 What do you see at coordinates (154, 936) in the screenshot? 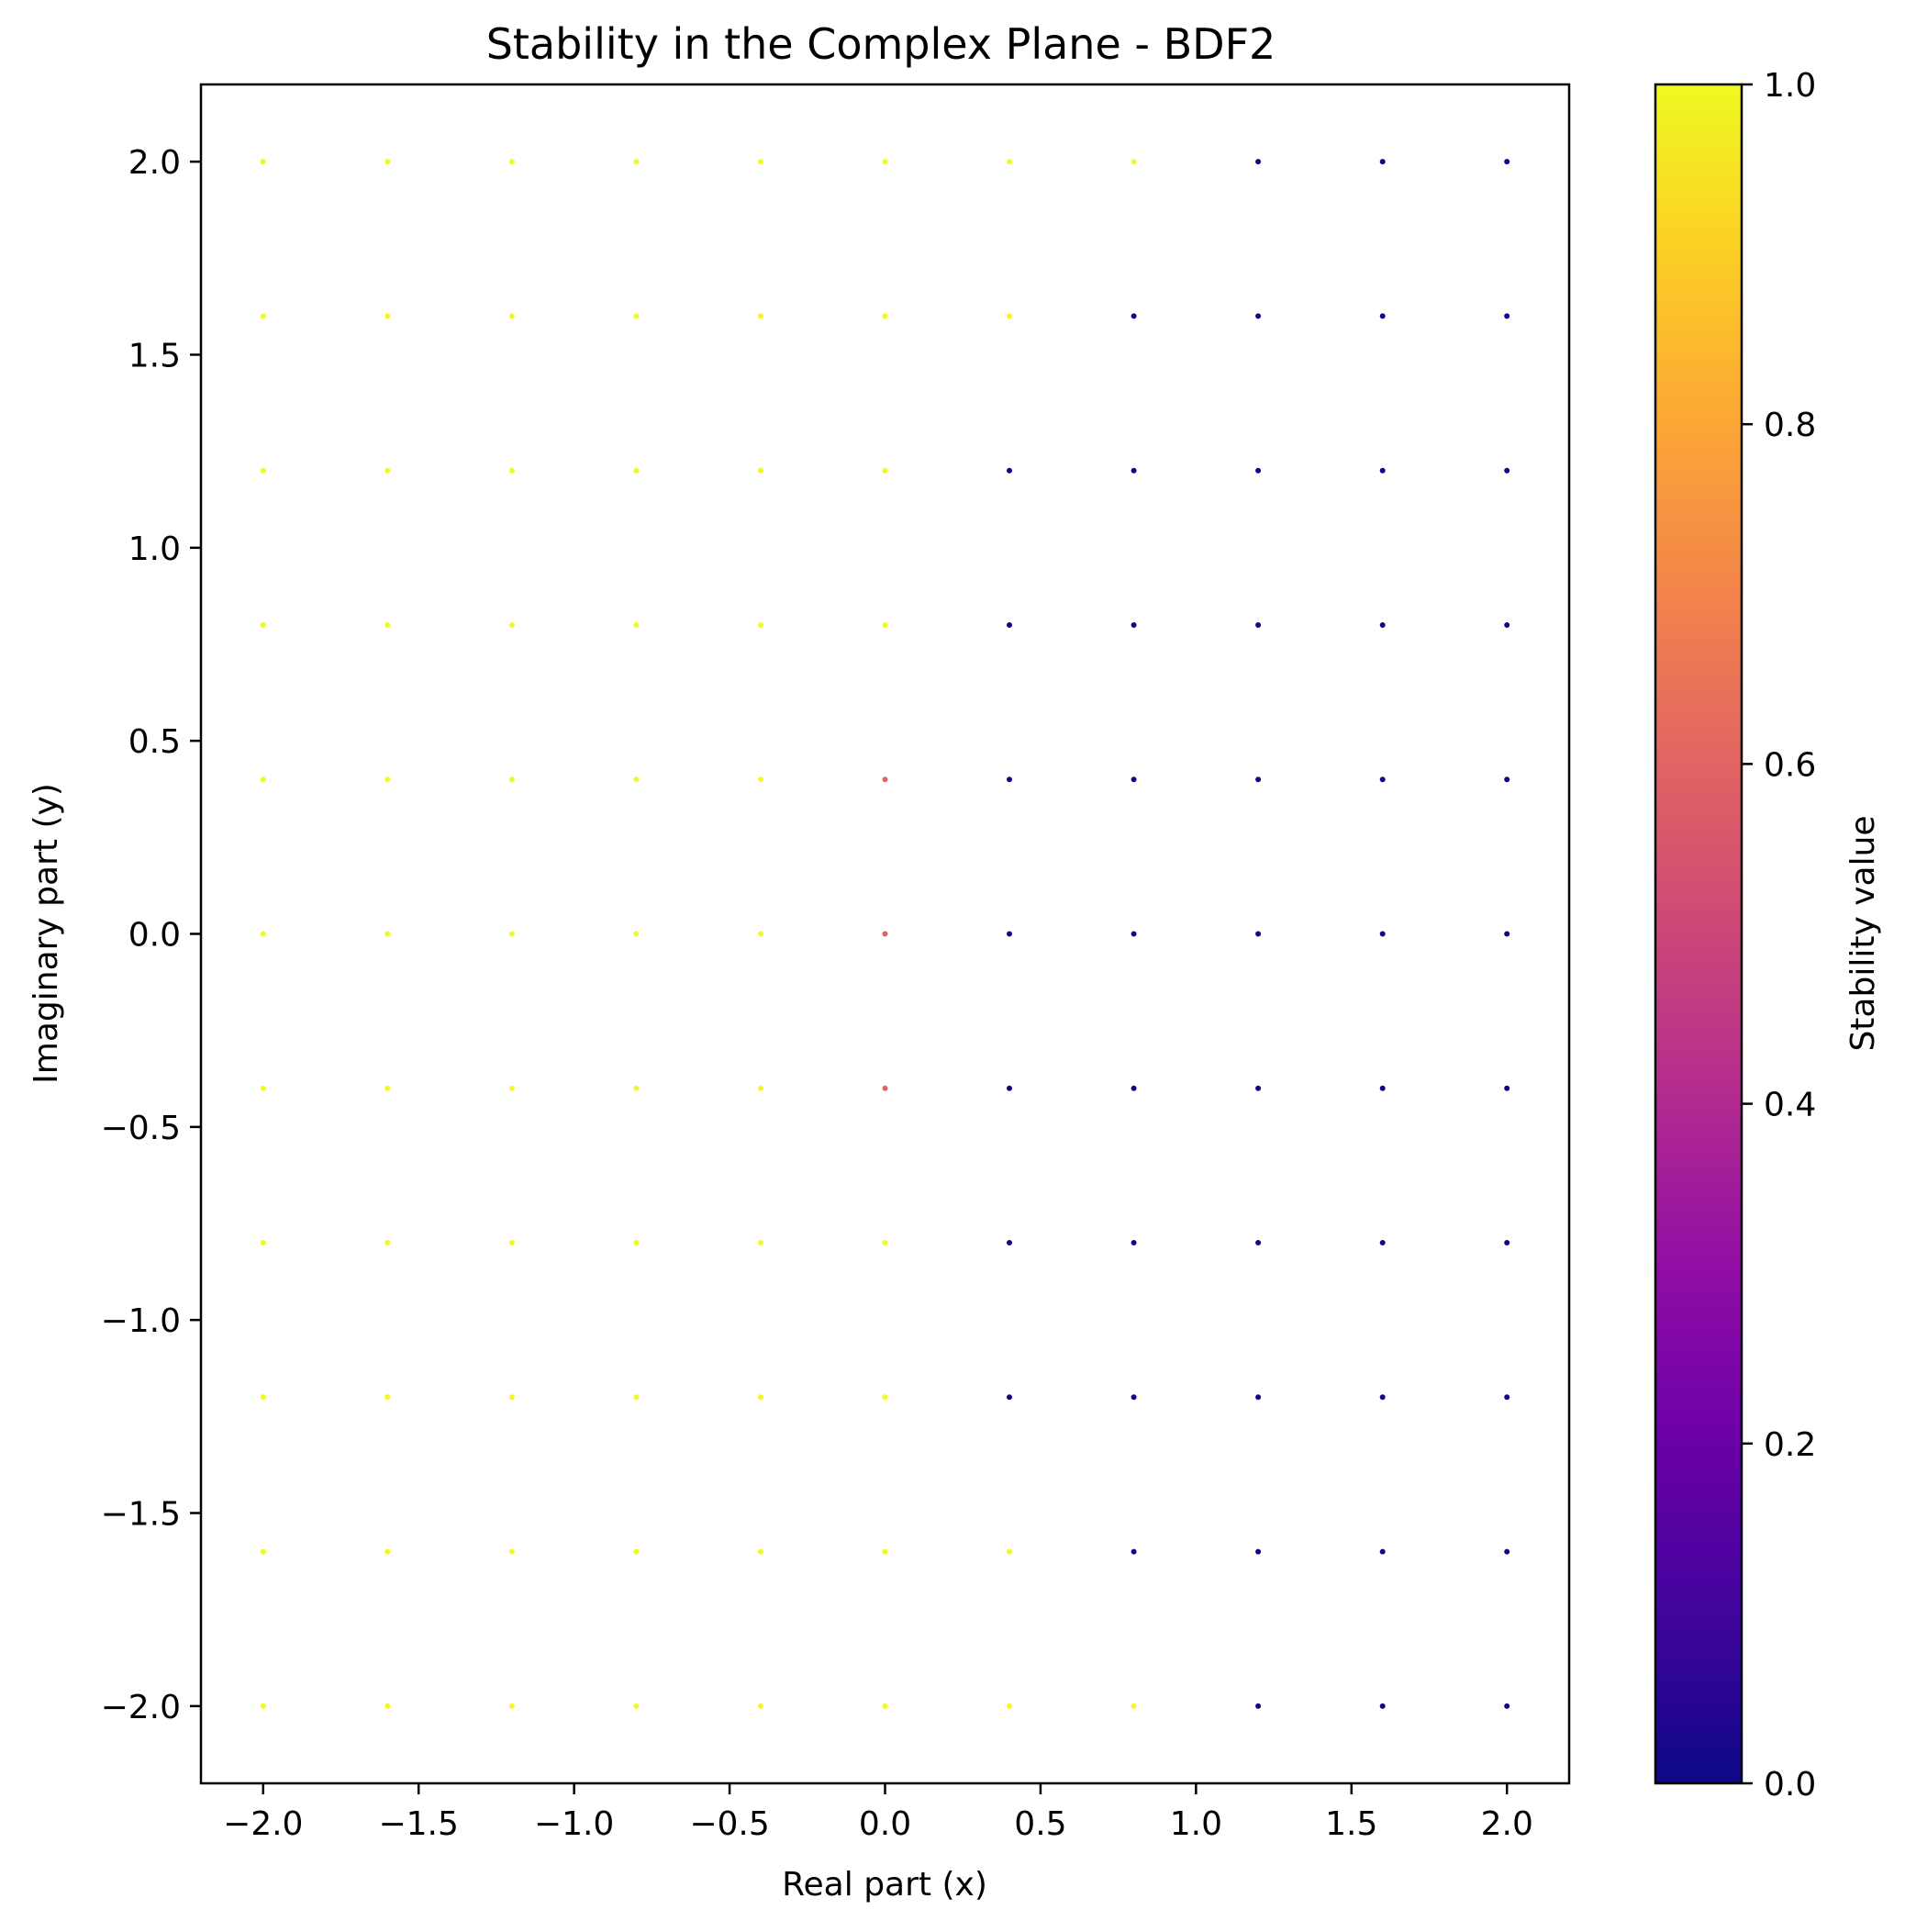
I see `y-tick-label: 0.0` at bounding box center [154, 936].